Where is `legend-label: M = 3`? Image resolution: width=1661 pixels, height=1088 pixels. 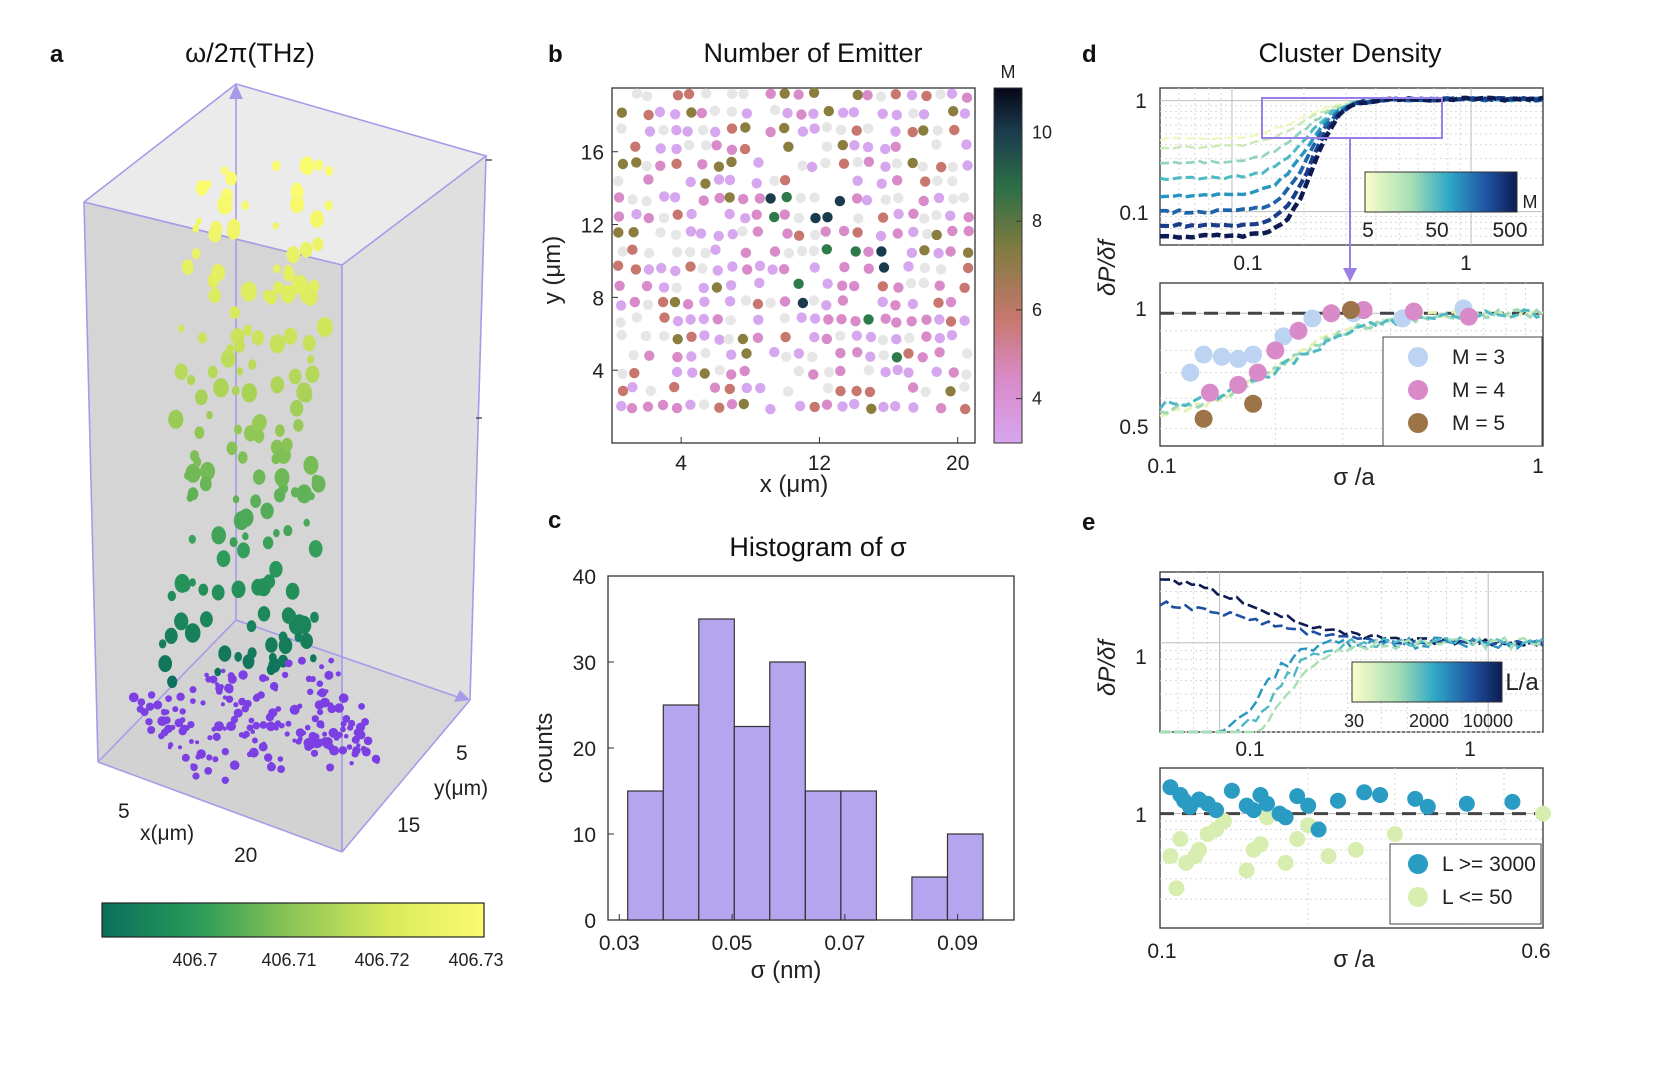 legend-label: M = 3 is located at coordinates (1478, 357).